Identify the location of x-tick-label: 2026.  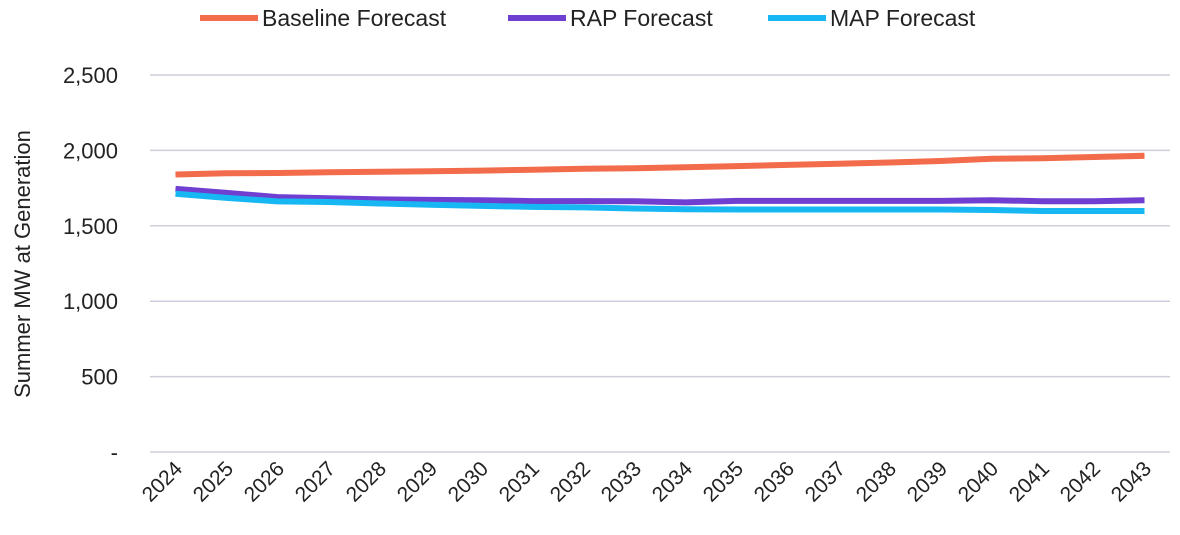
(264, 481).